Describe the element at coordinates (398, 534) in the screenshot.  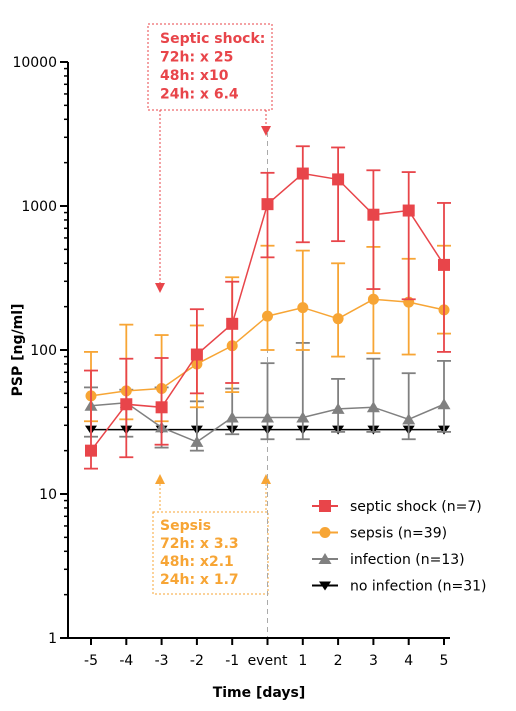
I see `legend-label: sepsis (n=39)` at that location.